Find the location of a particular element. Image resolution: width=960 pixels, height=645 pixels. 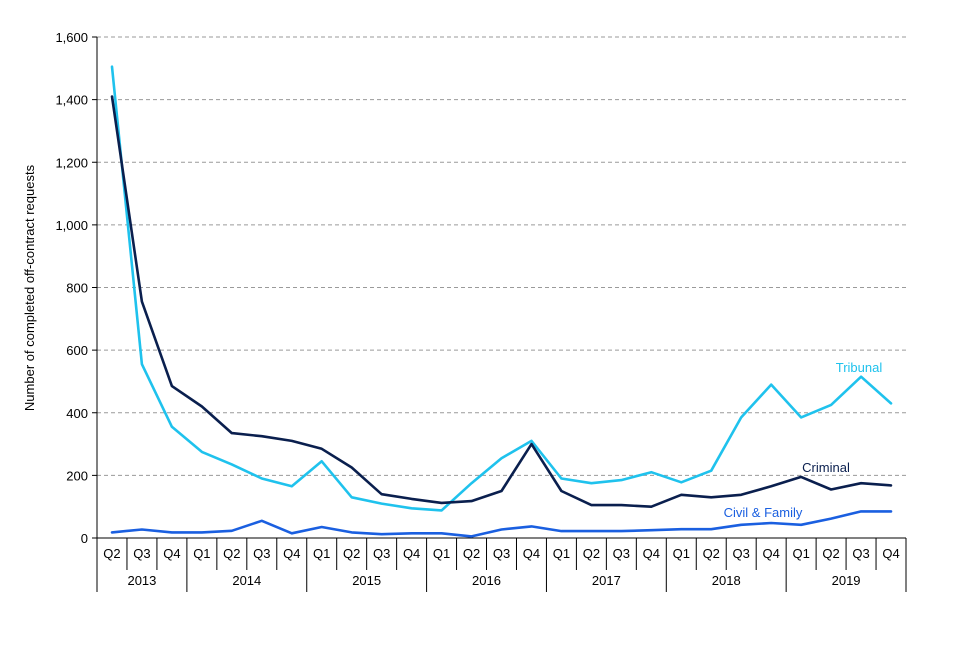

y-tick-label: 200 is located at coordinates (77, 475).